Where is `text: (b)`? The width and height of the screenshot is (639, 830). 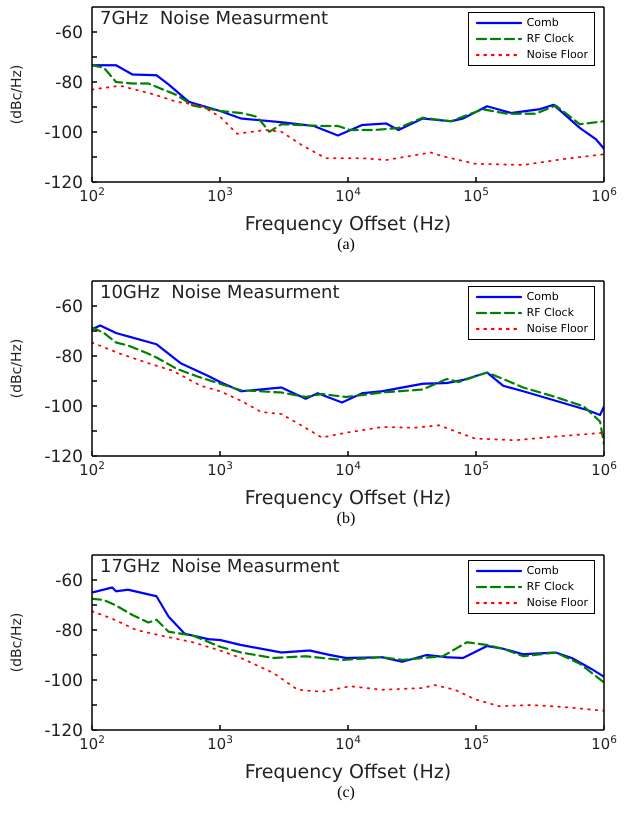
text: (b) is located at coordinates (346, 519).